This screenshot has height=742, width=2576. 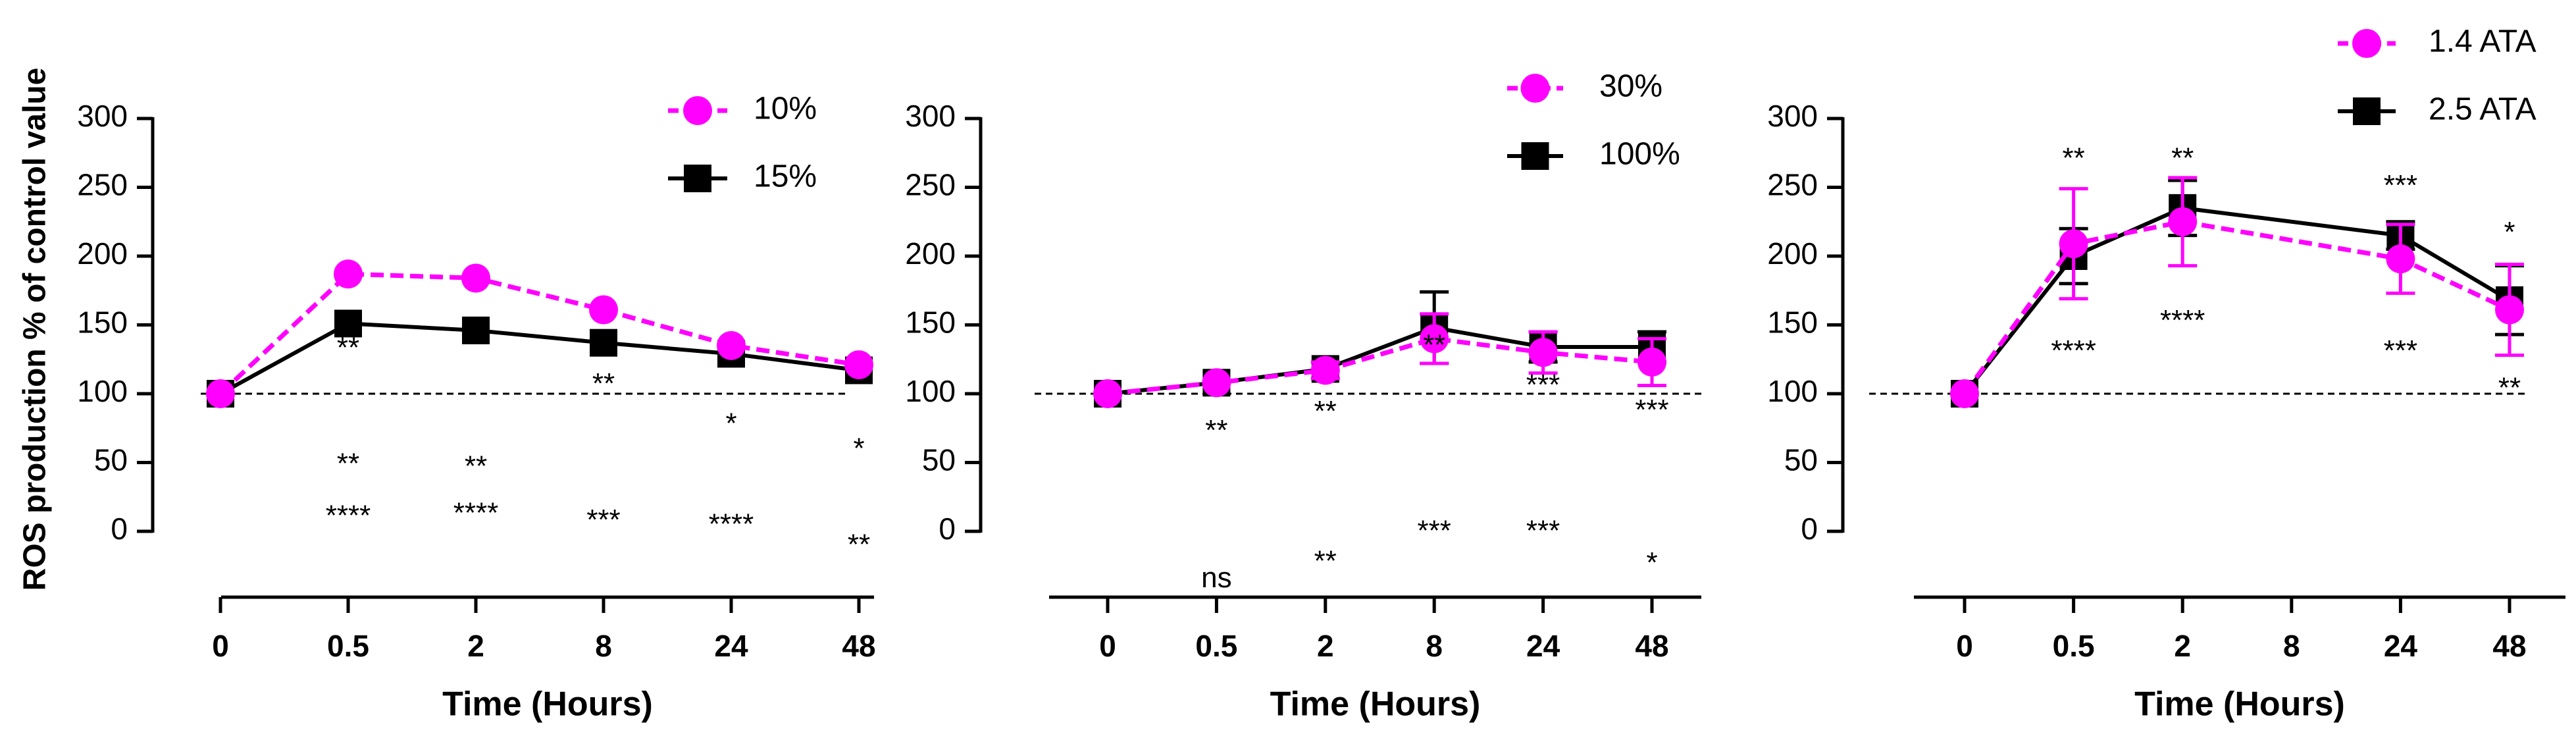 I want to click on legend-label: 30%, so click(x=1630, y=86).